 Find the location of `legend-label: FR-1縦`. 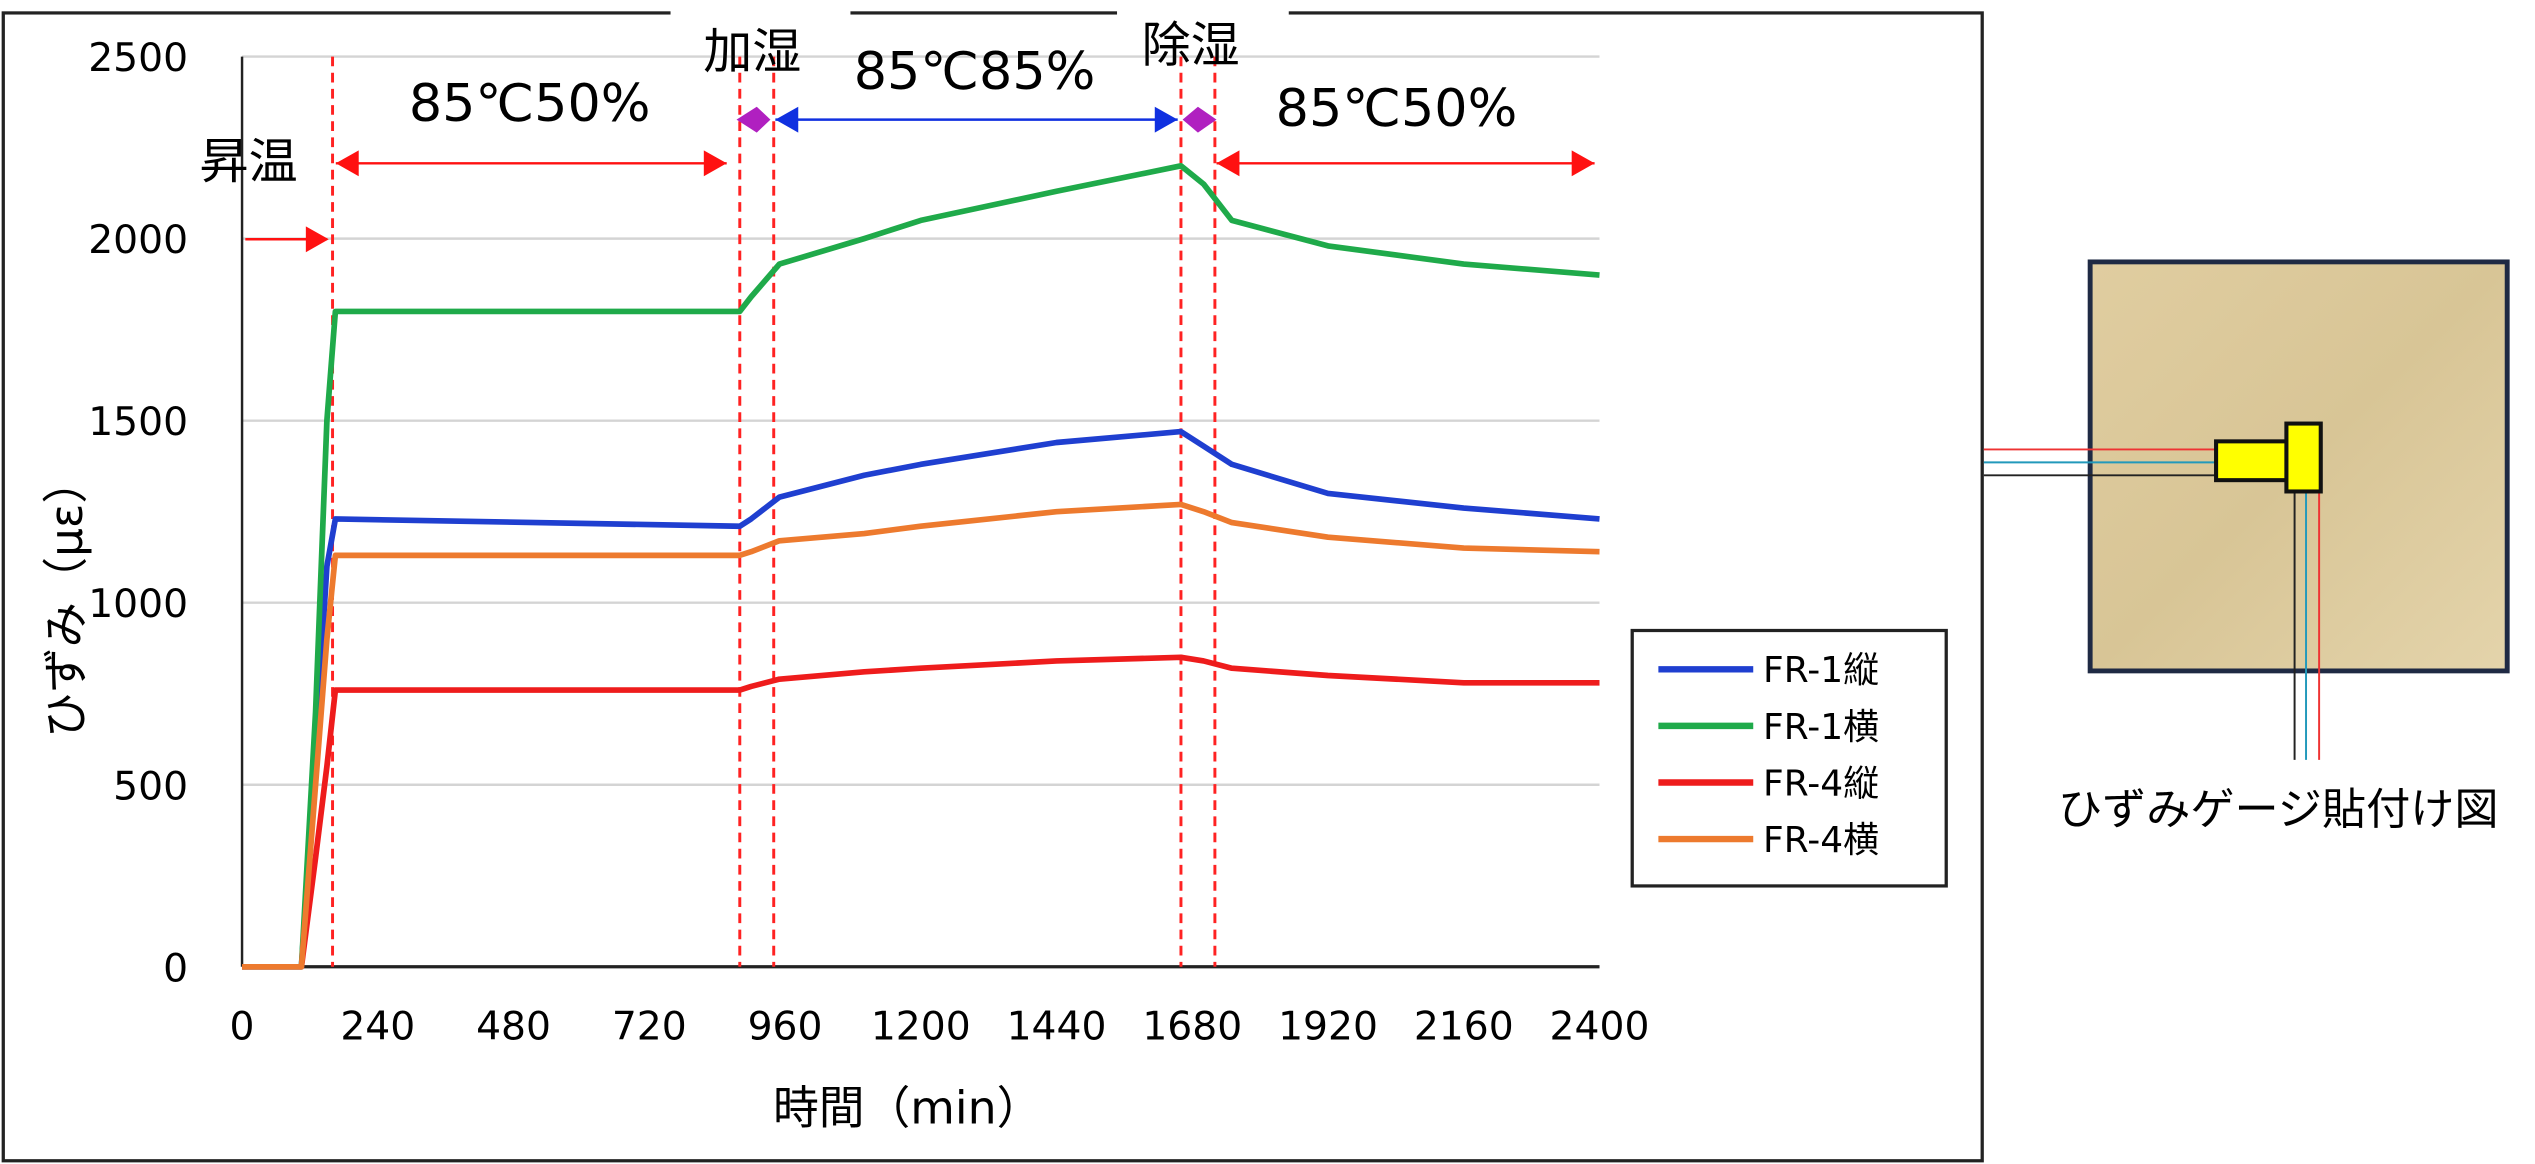

legend-label: FR-1縦 is located at coordinates (1821, 670).